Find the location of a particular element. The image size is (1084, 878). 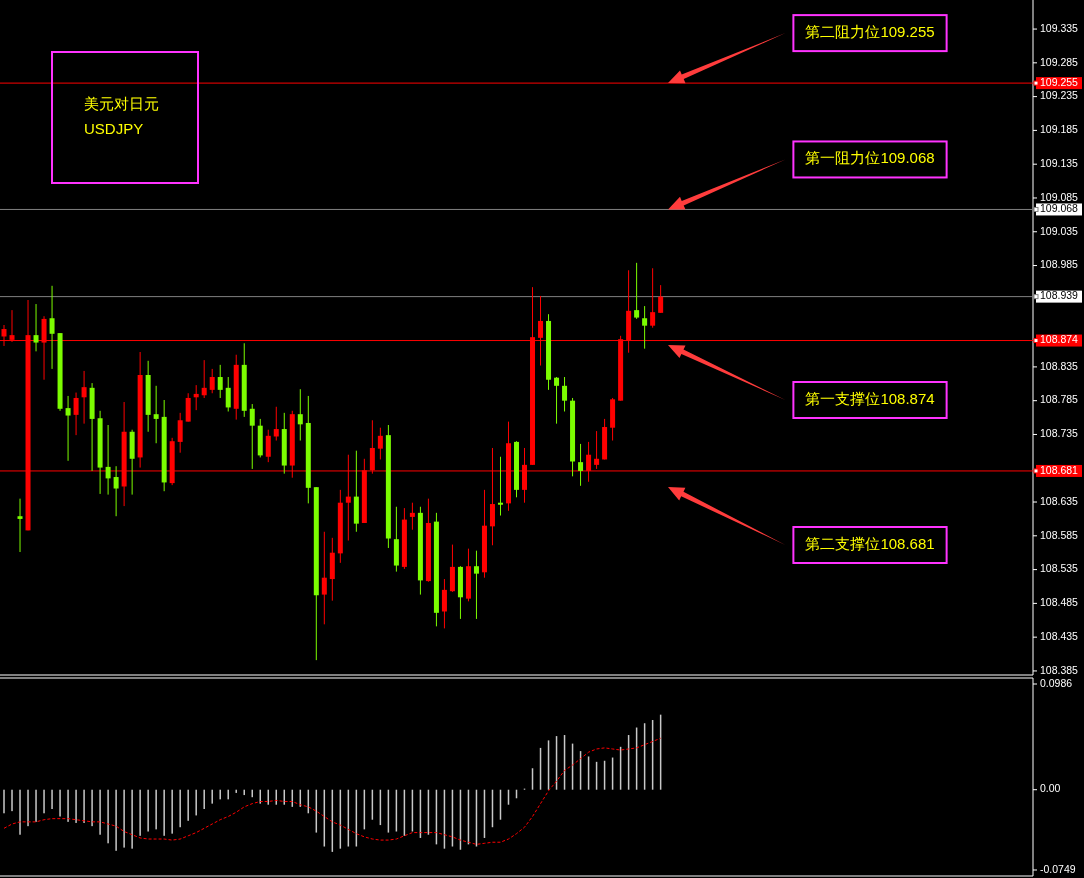

y-tick-label: 108.385 is located at coordinates (1059, 669).